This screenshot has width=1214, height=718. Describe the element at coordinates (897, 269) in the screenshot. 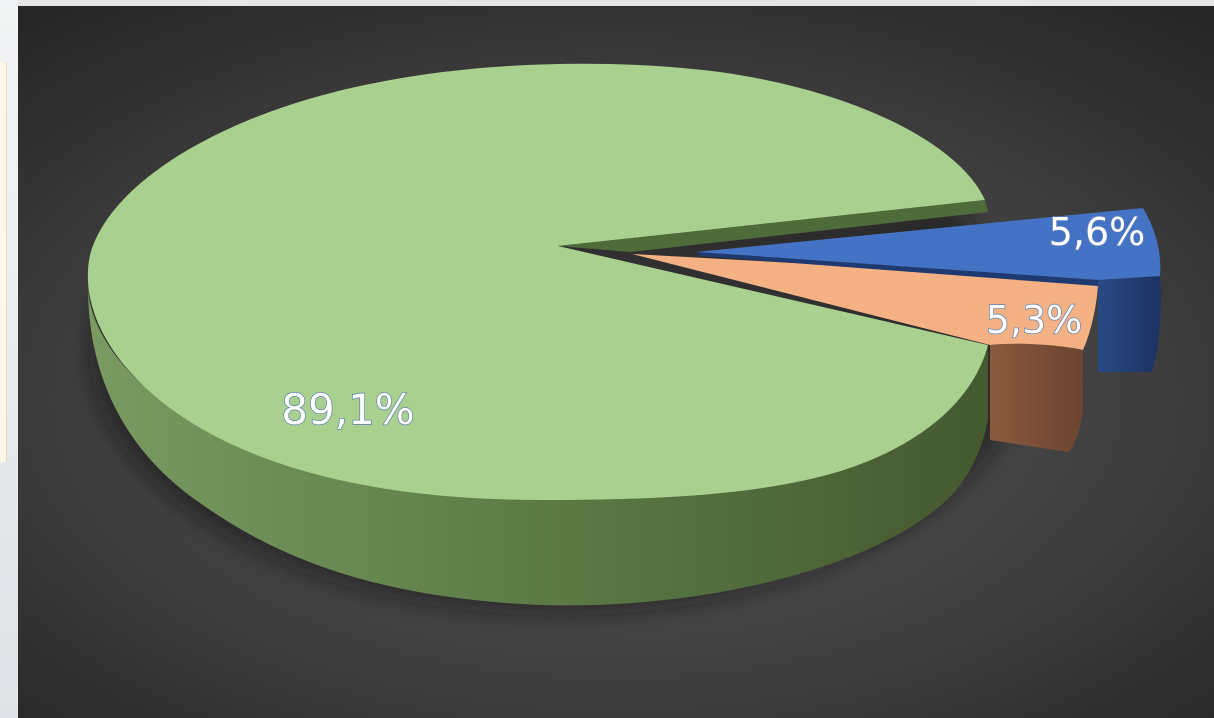

I see `slice-5-6-edge` at that location.